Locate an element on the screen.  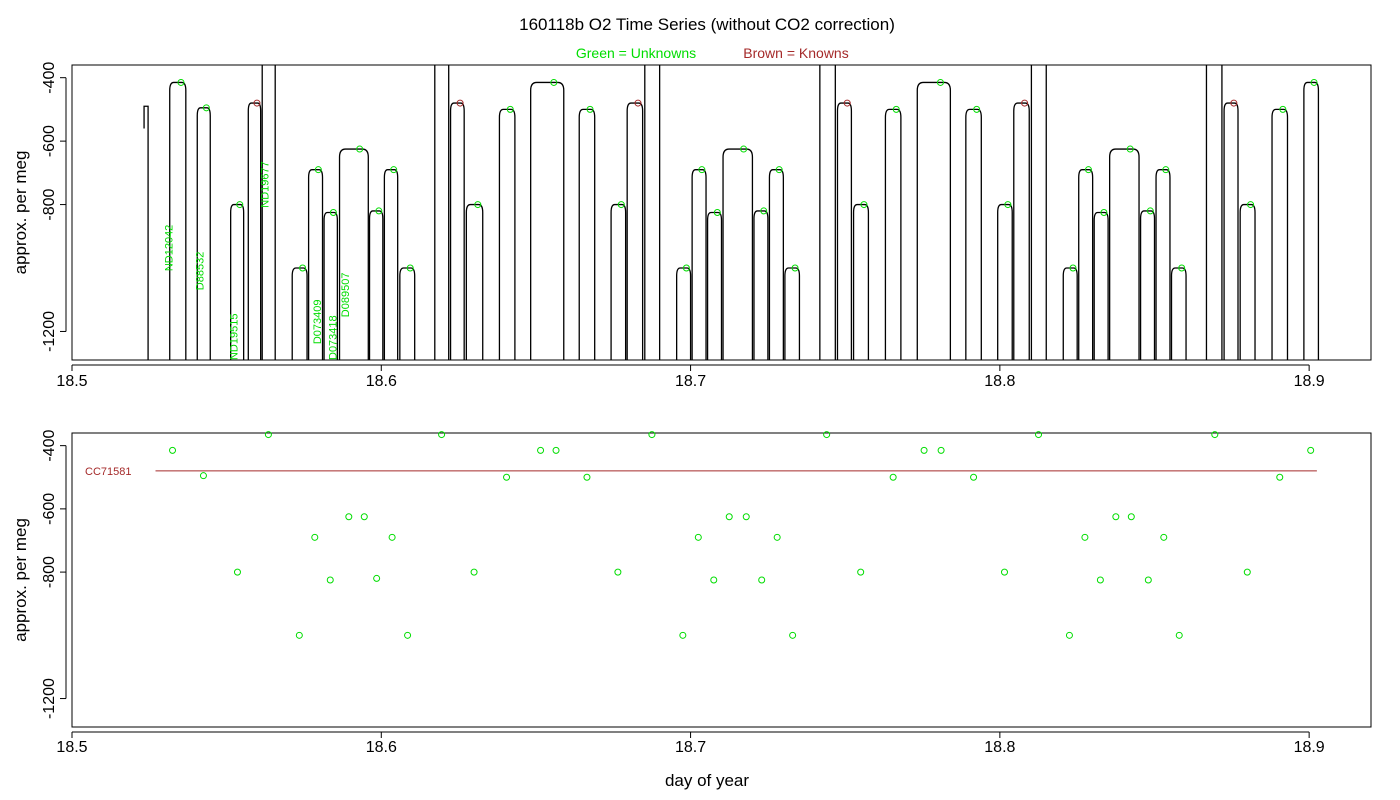
sample-annotation: D073409 is located at coordinates (318, 321).